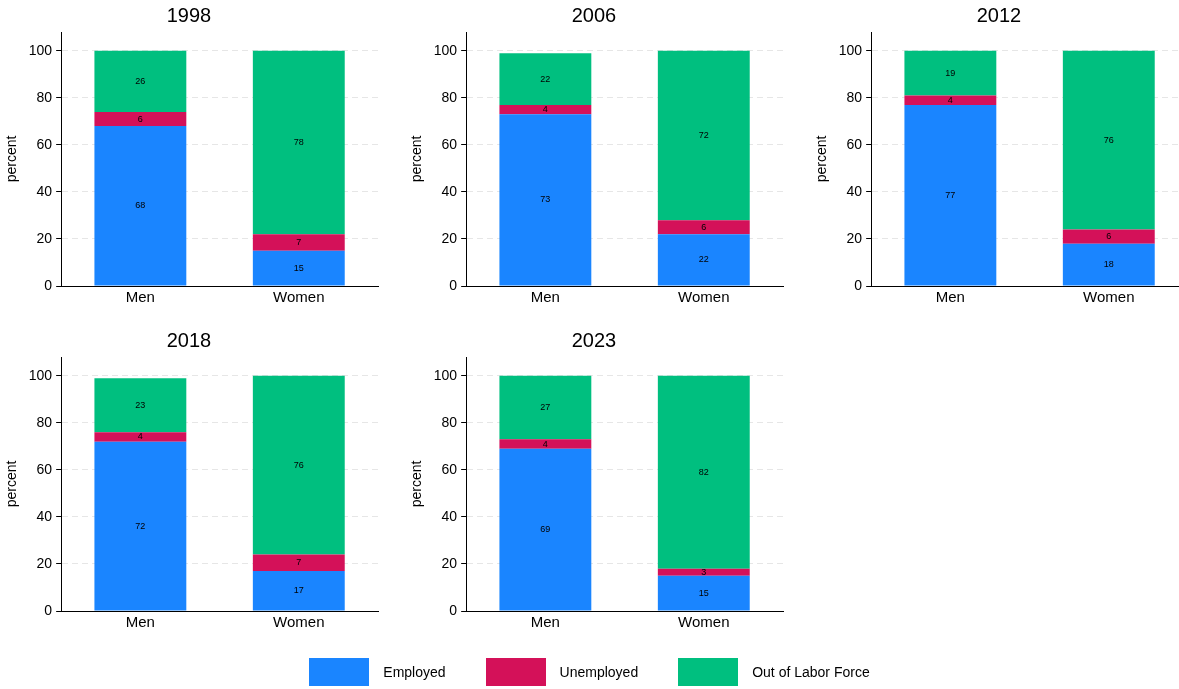 This screenshot has height=689, width=1179. I want to click on data-label: 3, so click(704, 571).